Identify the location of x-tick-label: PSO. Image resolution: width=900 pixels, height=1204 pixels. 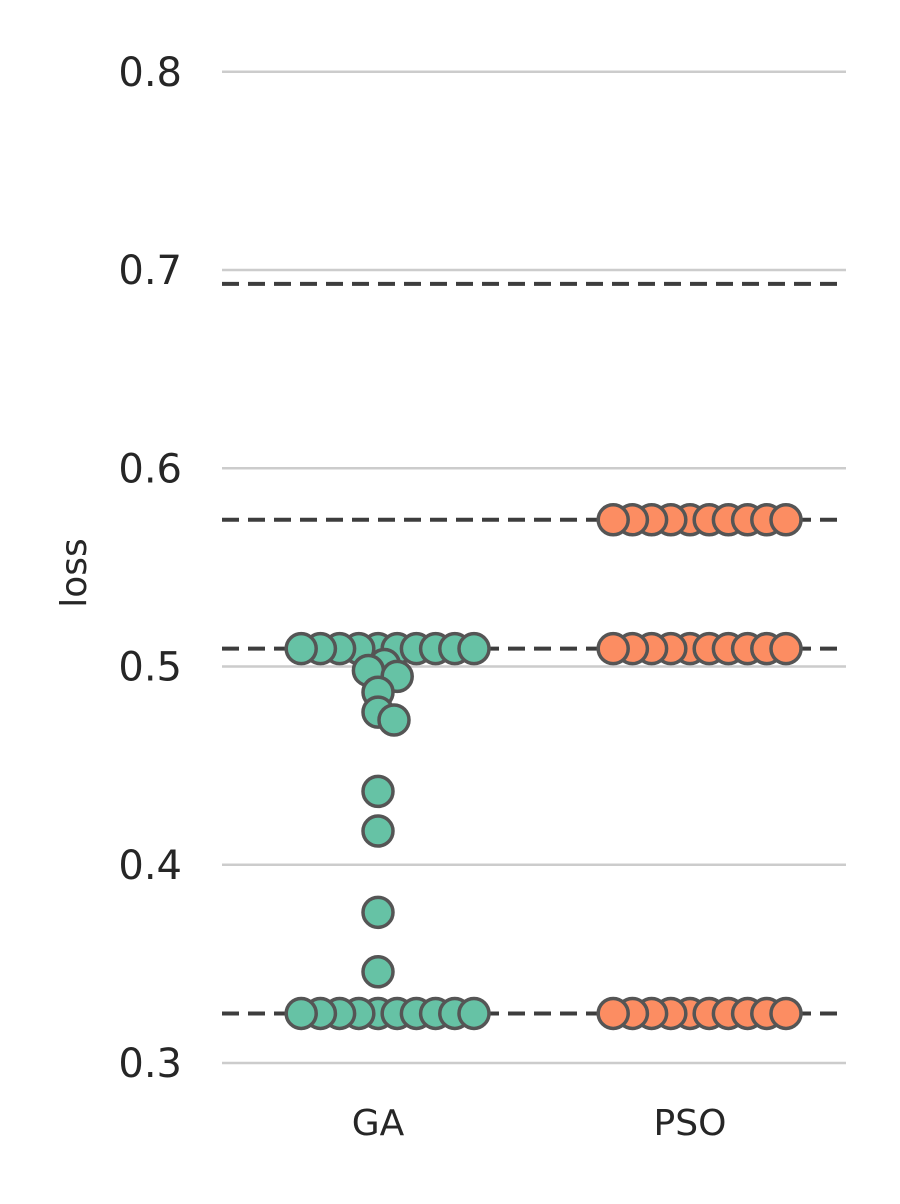
(690, 1123).